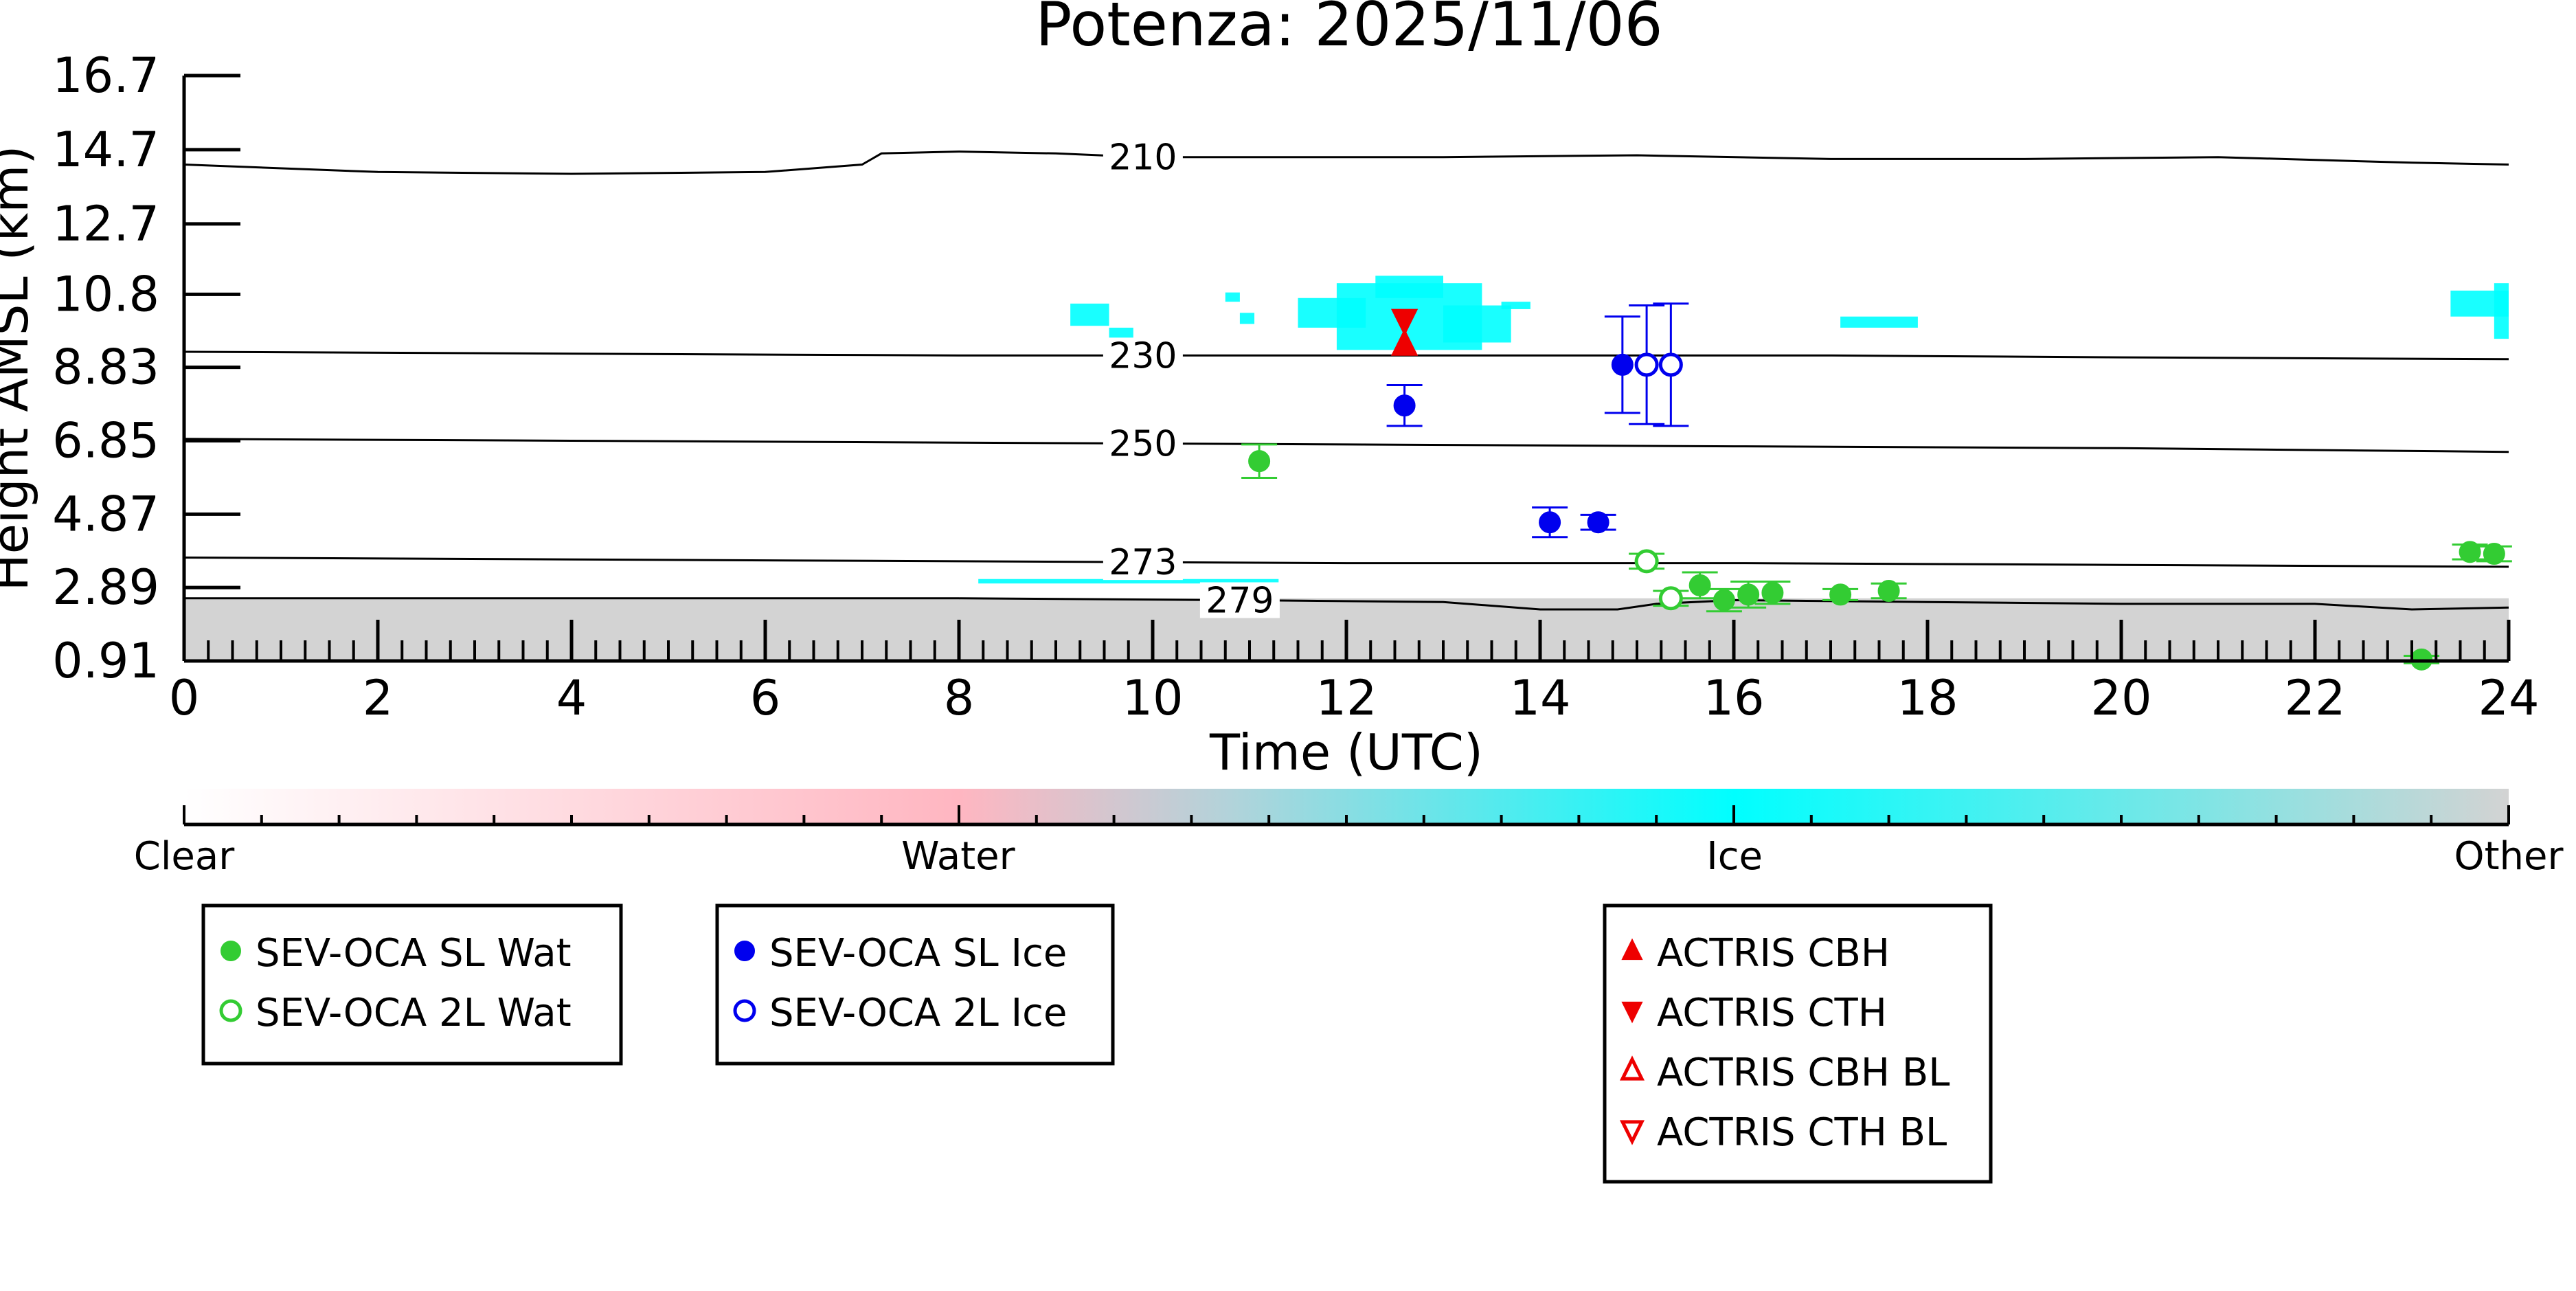  Describe the element at coordinates (414, 954) in the screenshot. I see `legend-label: SEV-OCA SL Wat` at that location.